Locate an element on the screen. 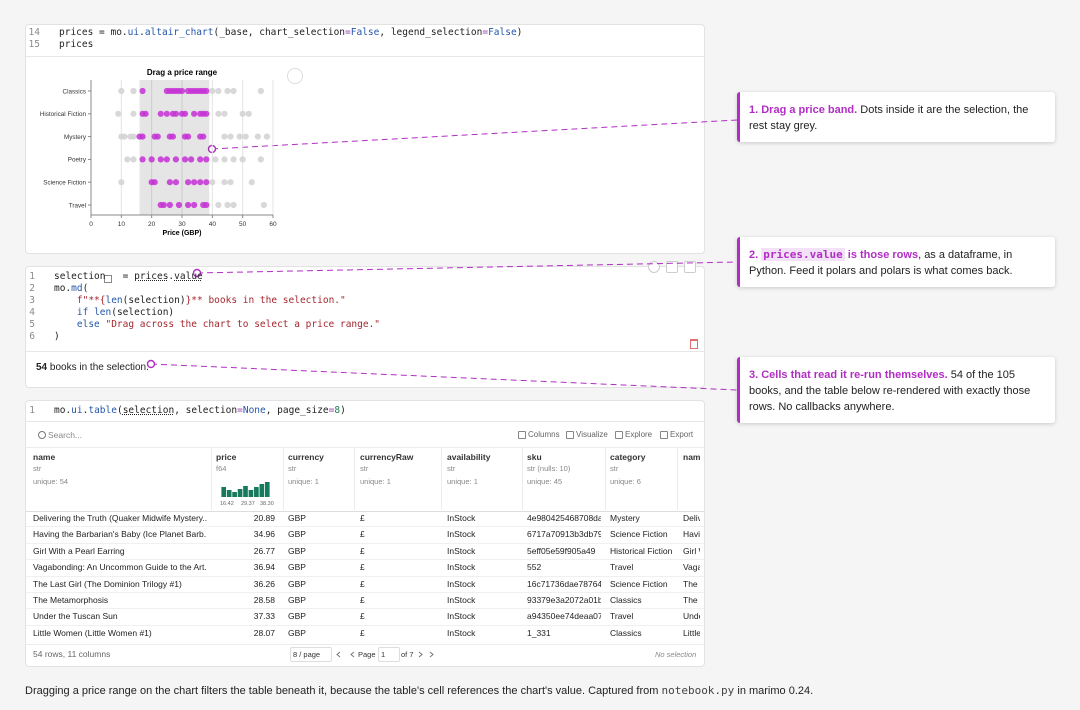  line-number: 15 is located at coordinates (34, 44).